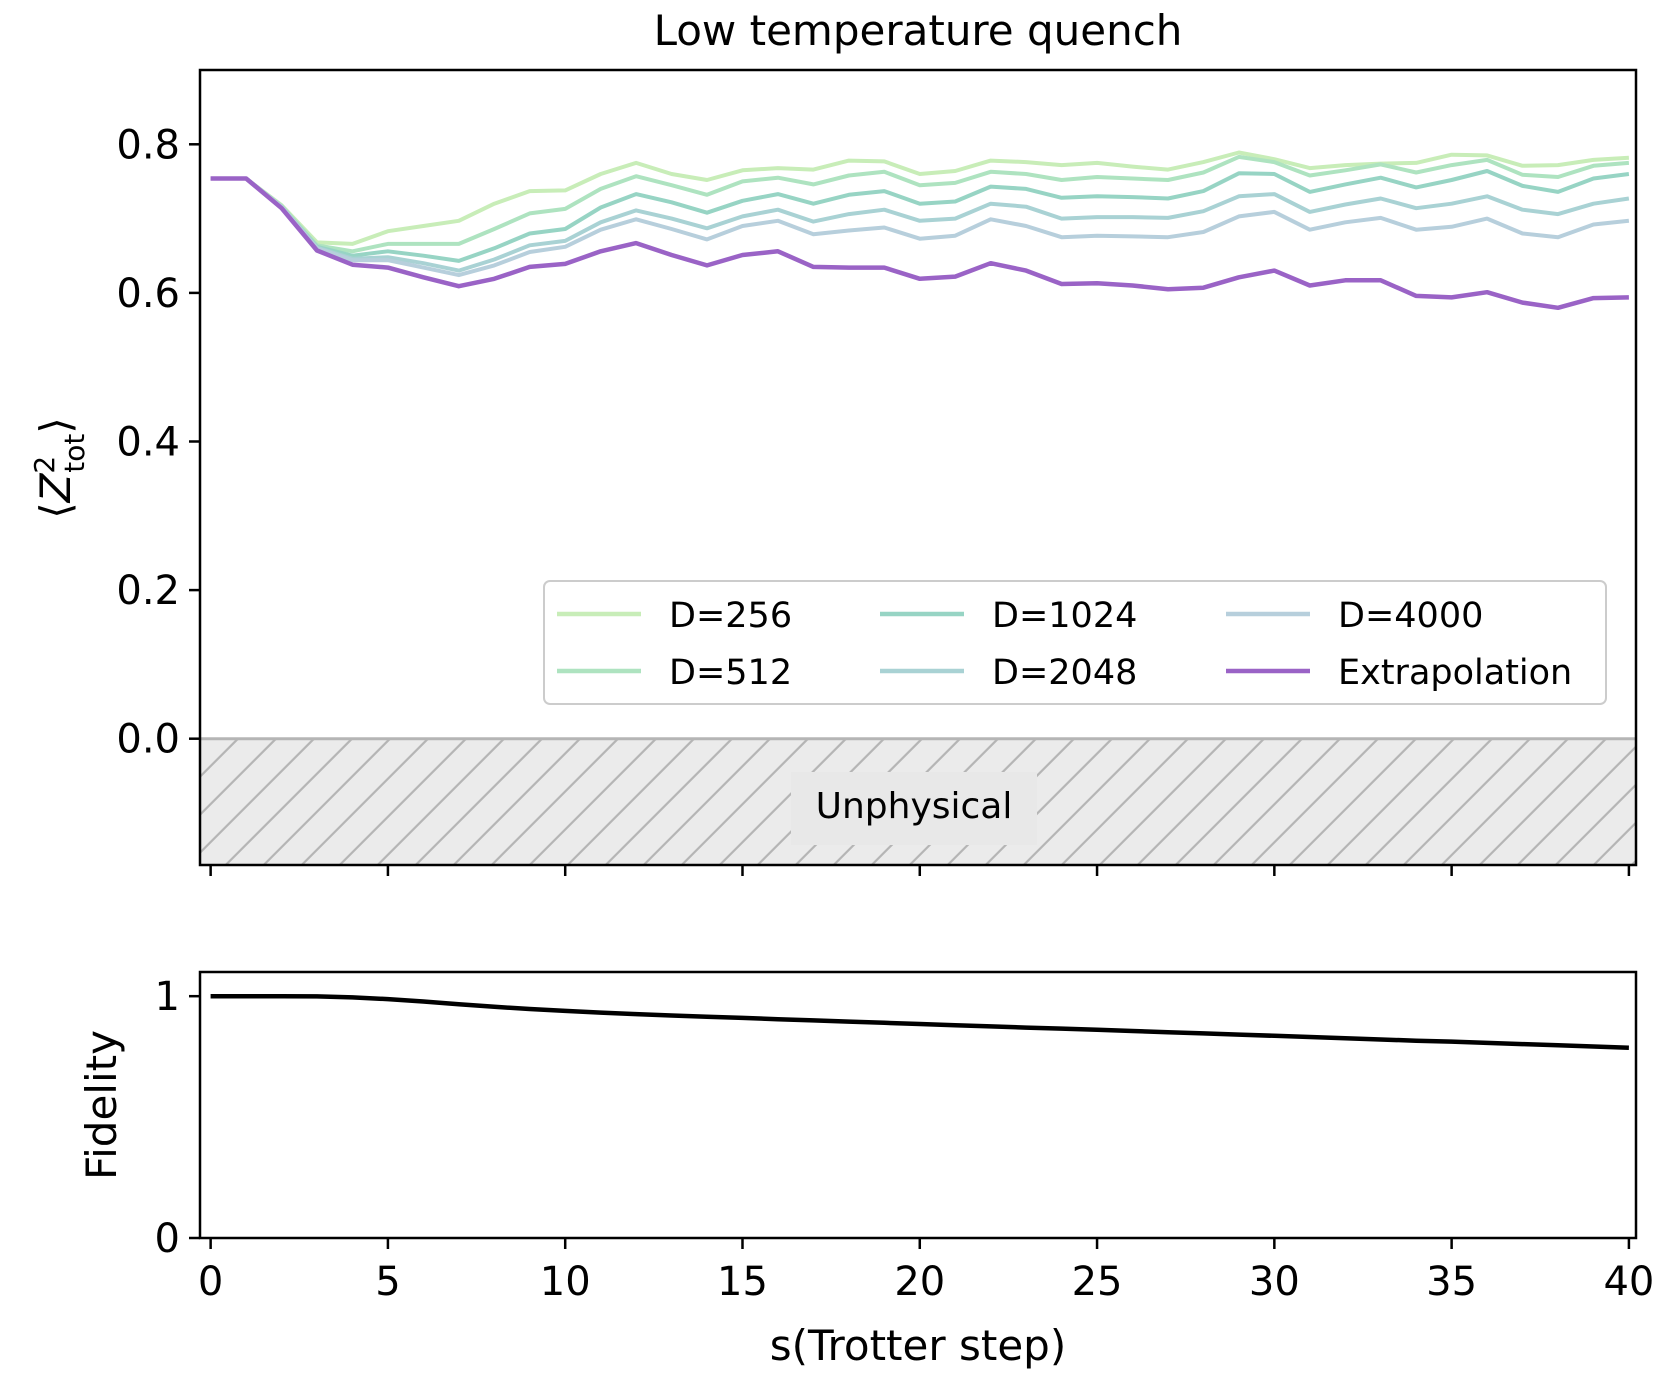  Describe the element at coordinates (148, 442) in the screenshot. I see `top-ytick-label: 0.4` at that location.